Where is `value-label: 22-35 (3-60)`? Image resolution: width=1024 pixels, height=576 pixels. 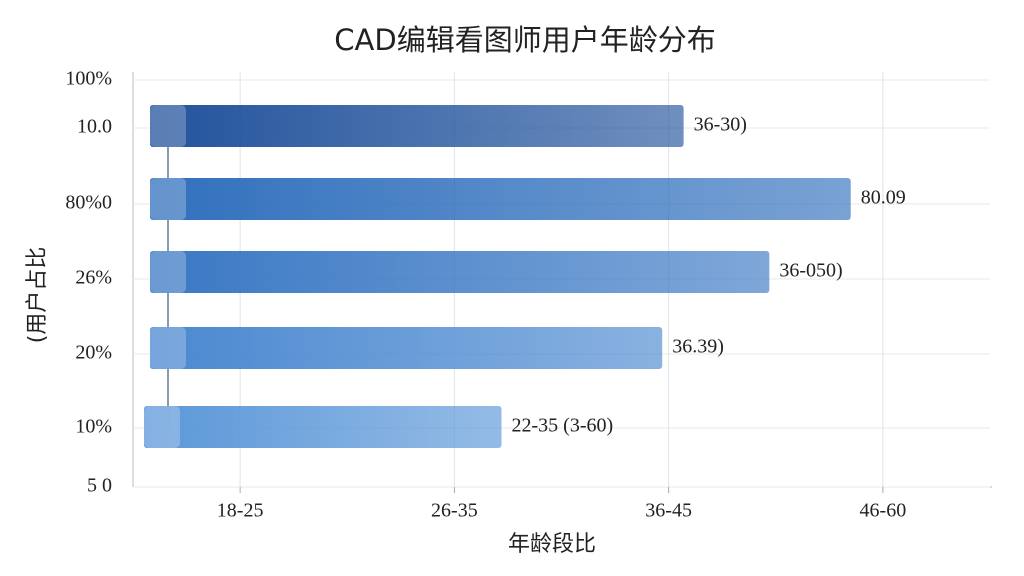
value-label: 22-35 (3-60) is located at coordinates (563, 426).